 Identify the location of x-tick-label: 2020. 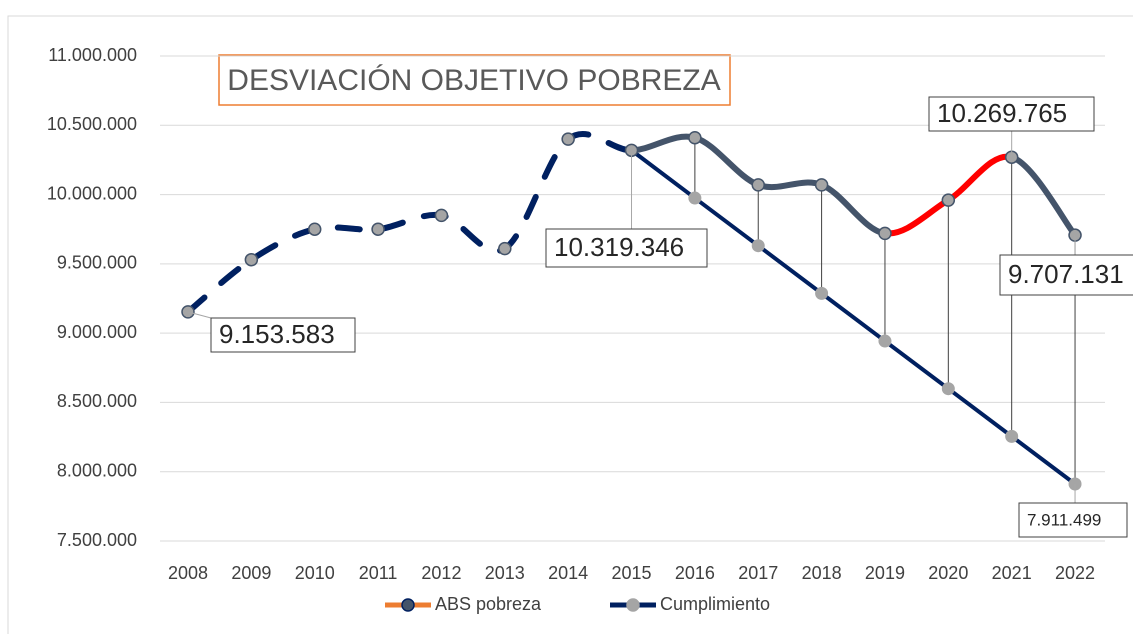
(948, 573).